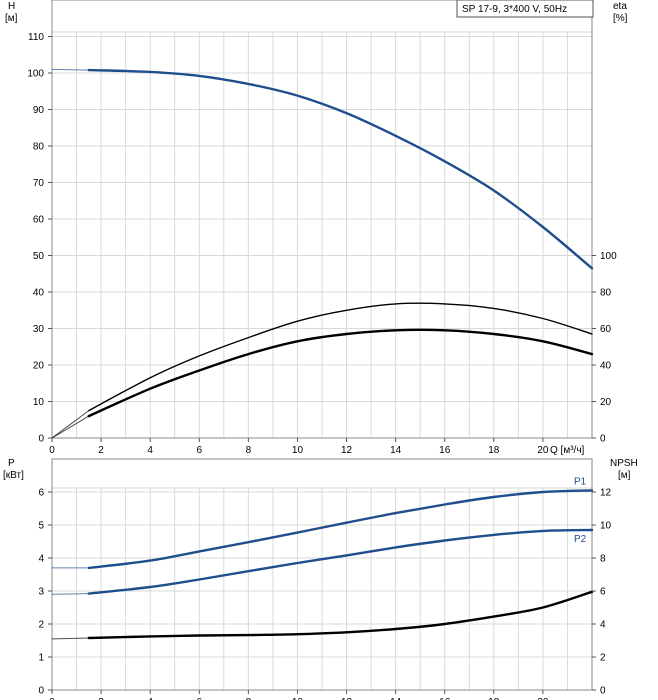 The width and height of the screenshot is (658, 700). I want to click on p1-curve, so click(340, 529).